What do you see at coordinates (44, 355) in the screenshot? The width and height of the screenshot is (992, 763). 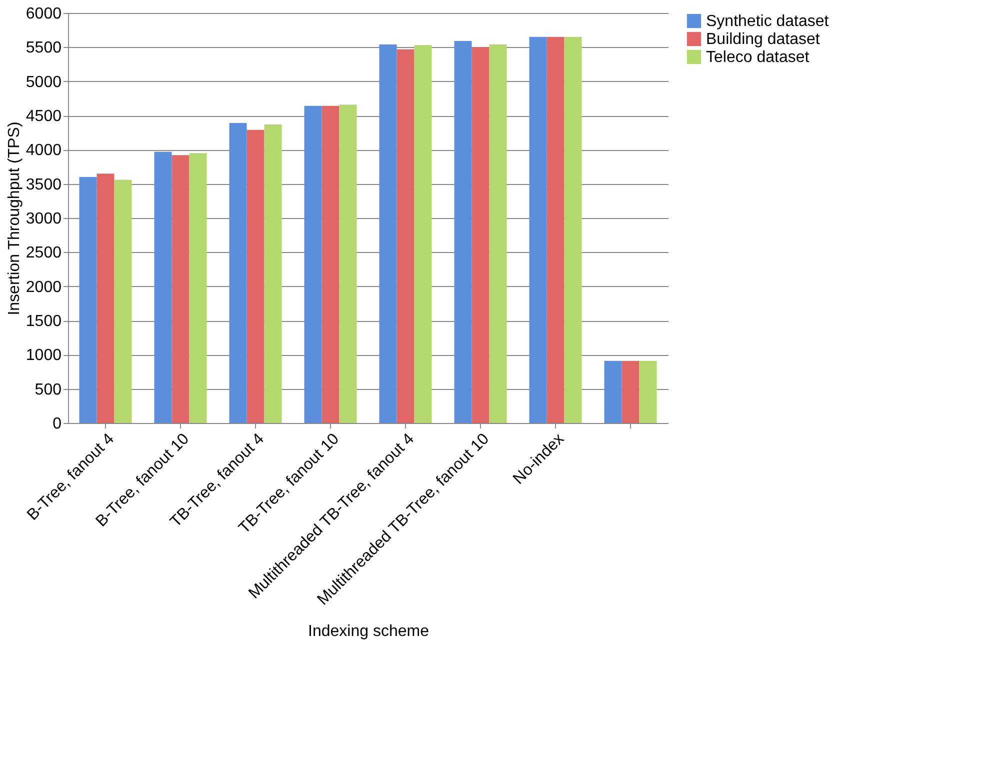 I see `y-tick-label: 1000` at bounding box center [44, 355].